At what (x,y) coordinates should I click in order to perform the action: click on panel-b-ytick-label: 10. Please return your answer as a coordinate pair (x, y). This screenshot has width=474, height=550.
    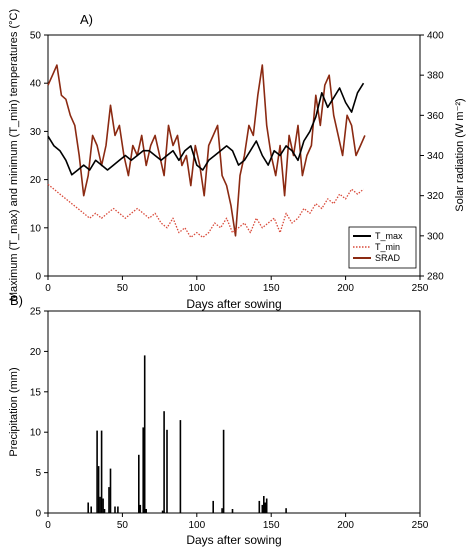
    Looking at the image, I should click on (36, 433).